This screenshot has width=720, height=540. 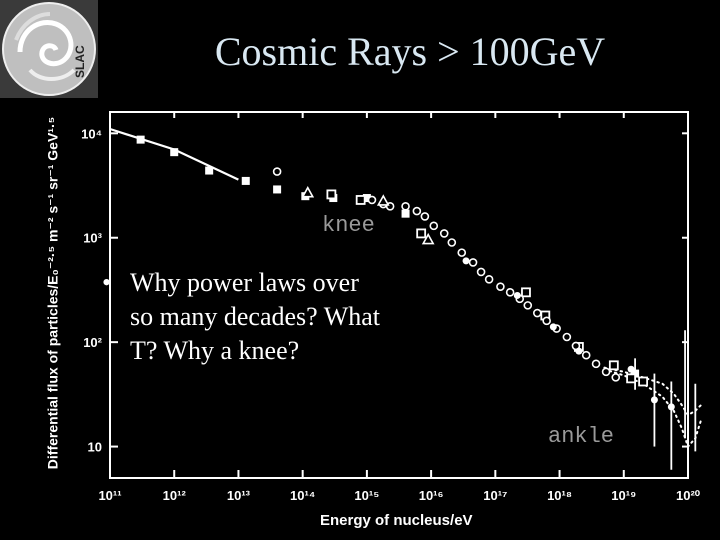 I want to click on x-tick-label: 10¹⁶, so click(x=431, y=495).